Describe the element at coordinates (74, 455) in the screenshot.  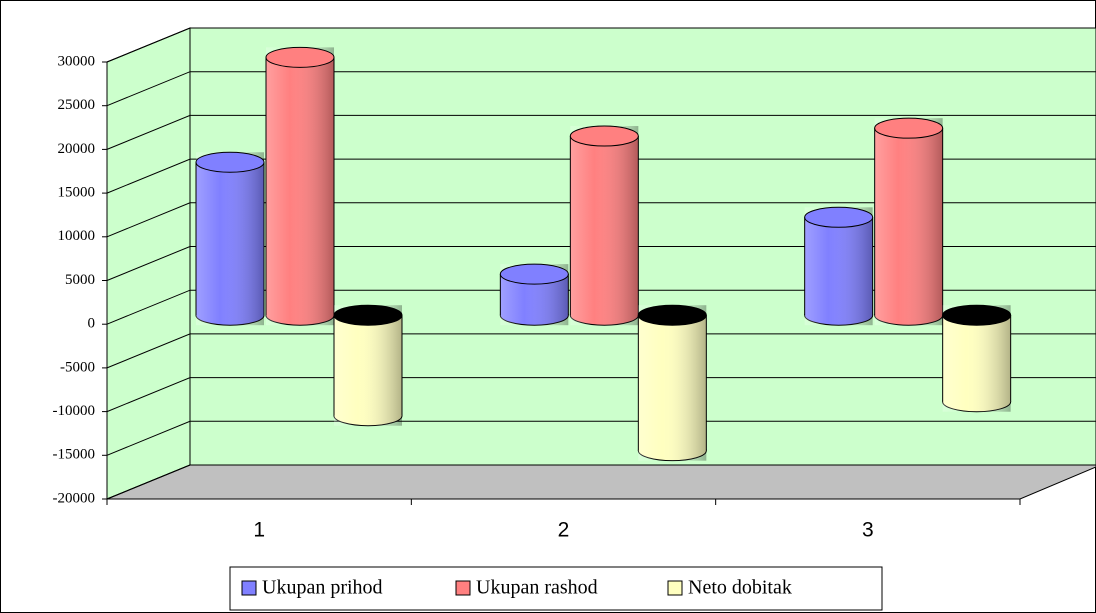
I see `y-tick-label: -15000` at that location.